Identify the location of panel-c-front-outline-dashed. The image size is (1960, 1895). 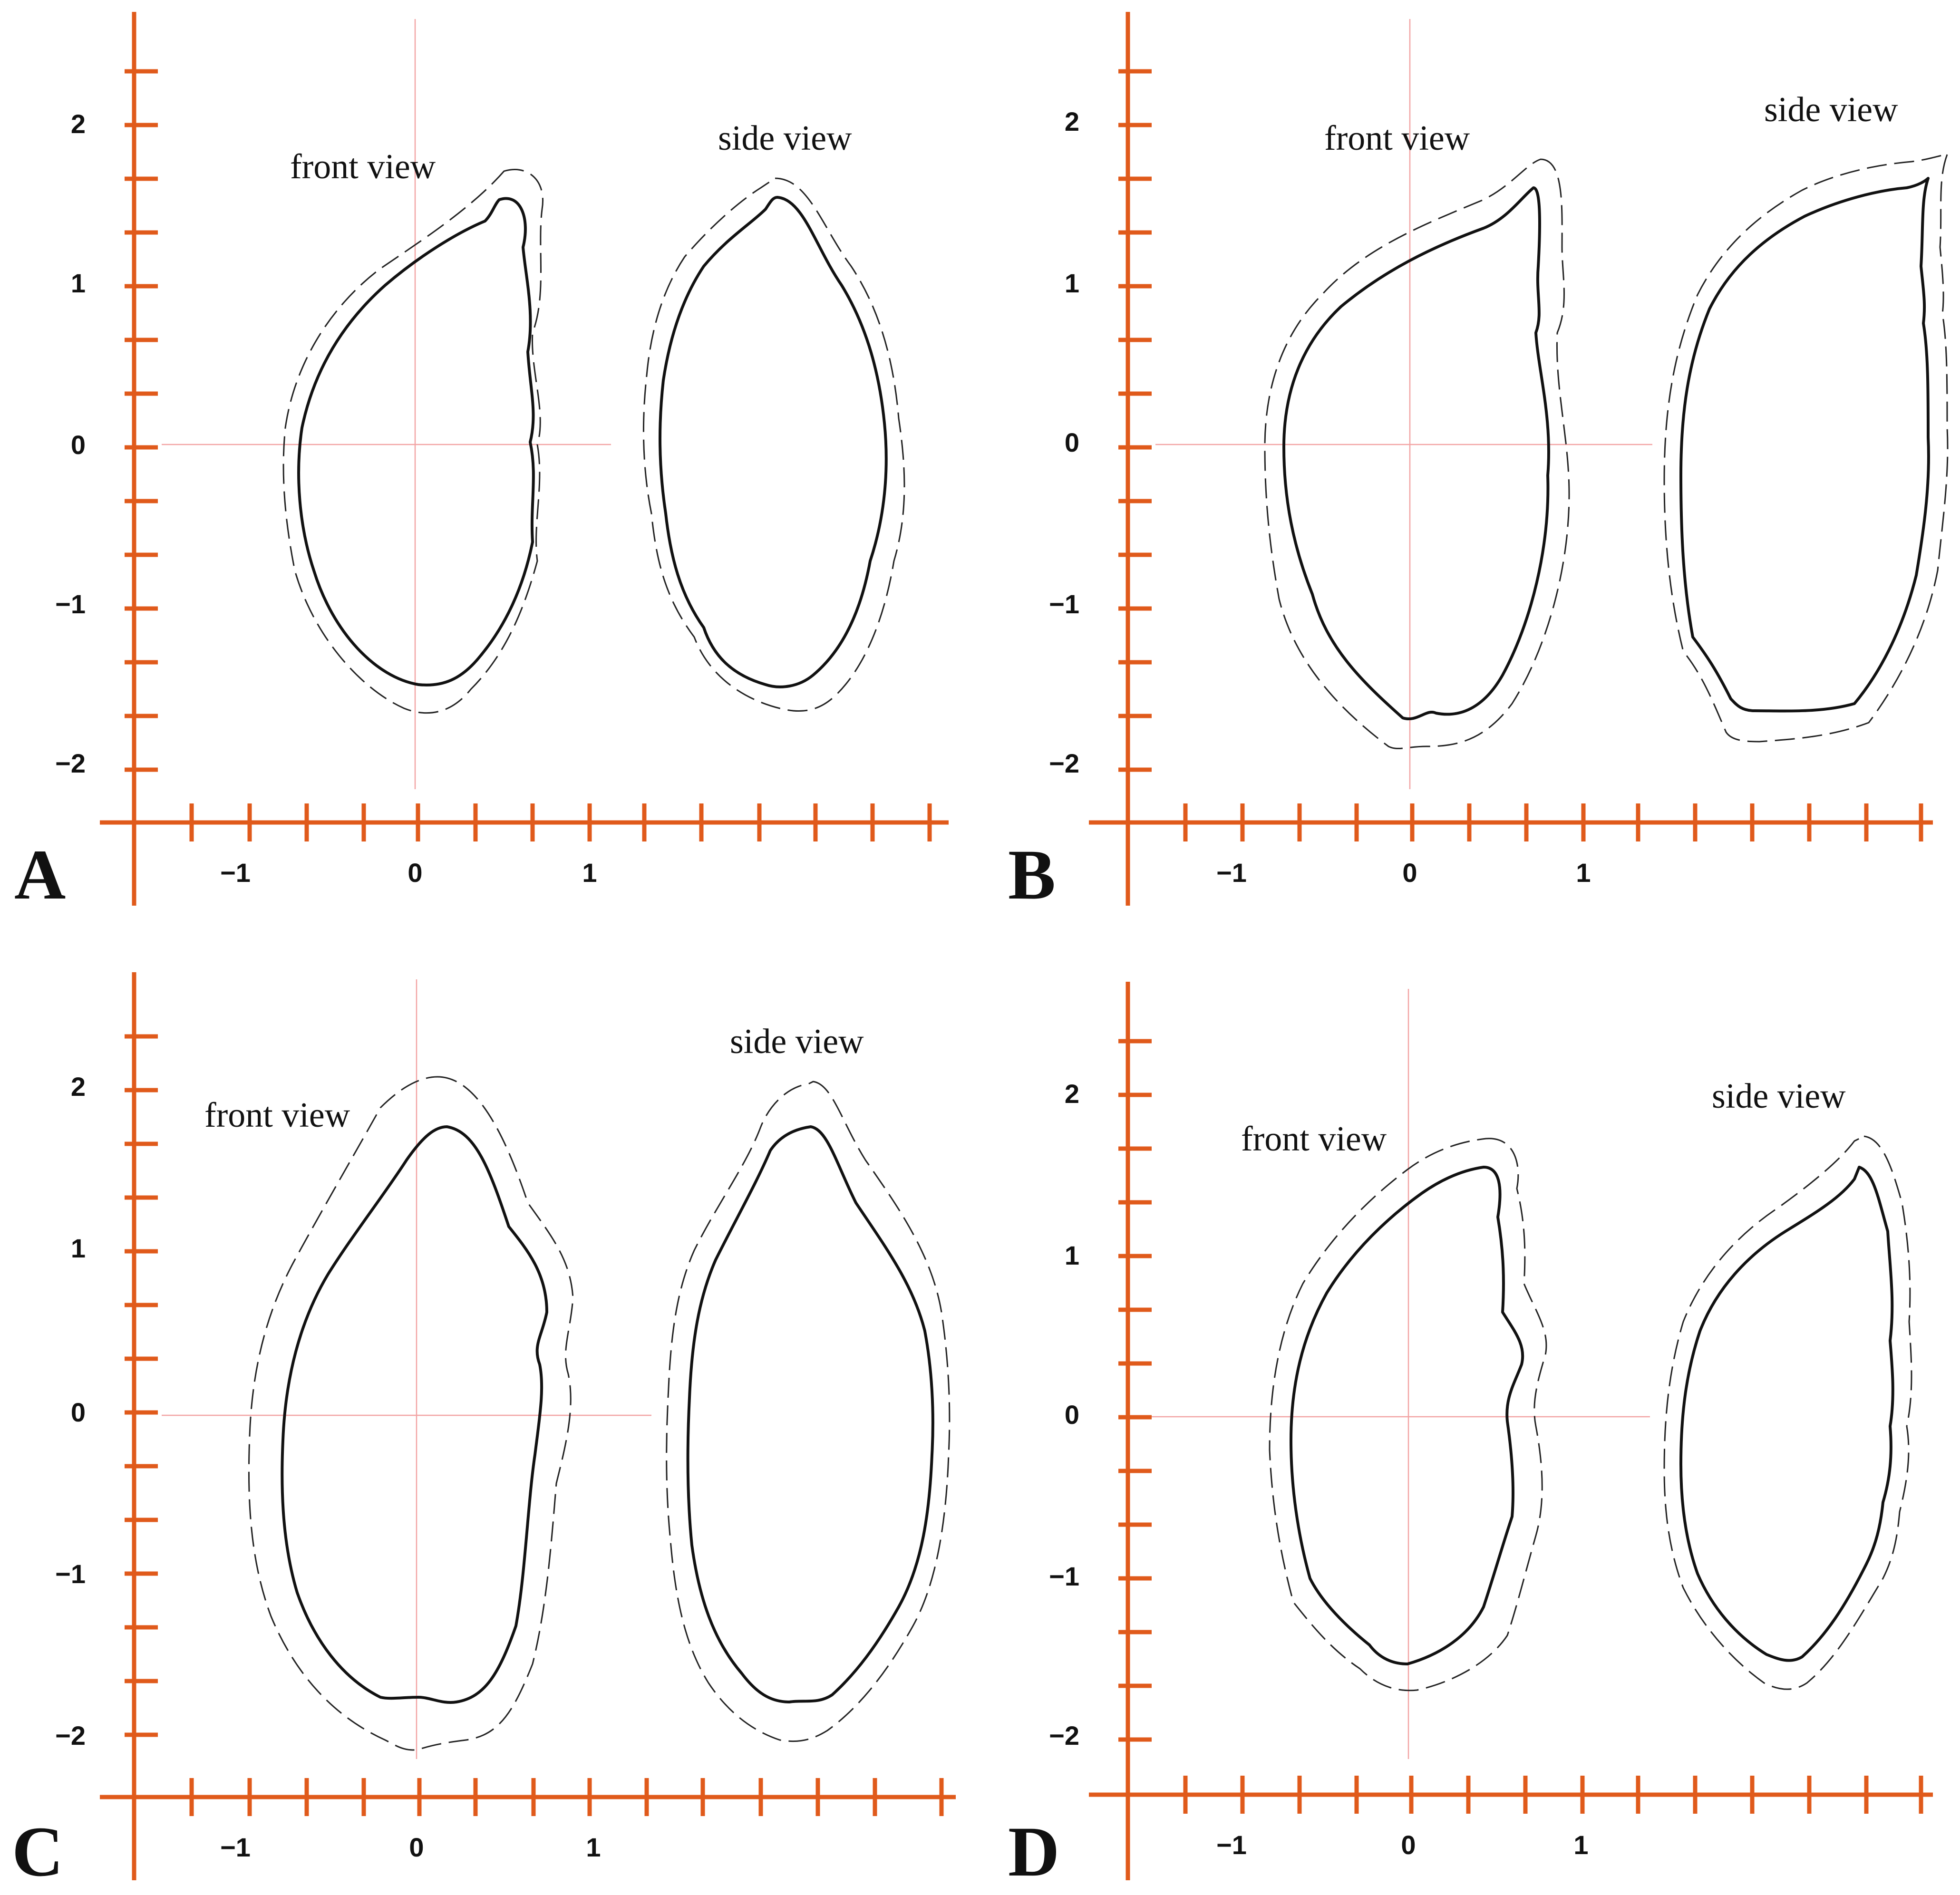
(411, 1414).